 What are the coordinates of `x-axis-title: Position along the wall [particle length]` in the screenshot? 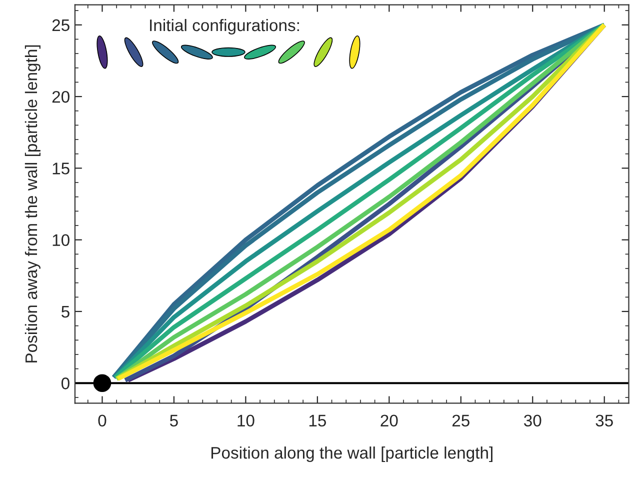 It's located at (351, 454).